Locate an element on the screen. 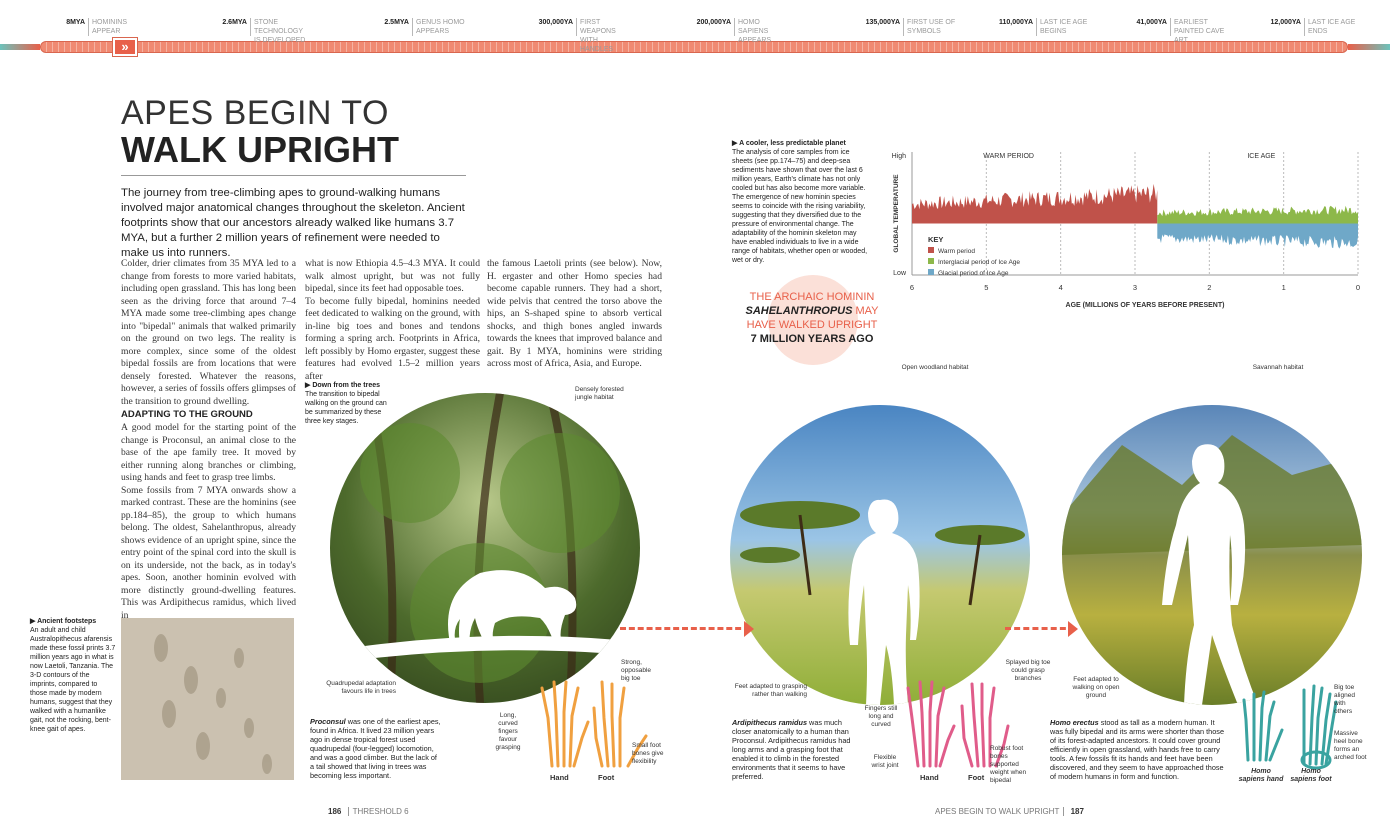 This screenshot has height=830, width=1390. timeline-marker-label: FIRST USE OF SYMBOLS is located at coordinates (931, 27).